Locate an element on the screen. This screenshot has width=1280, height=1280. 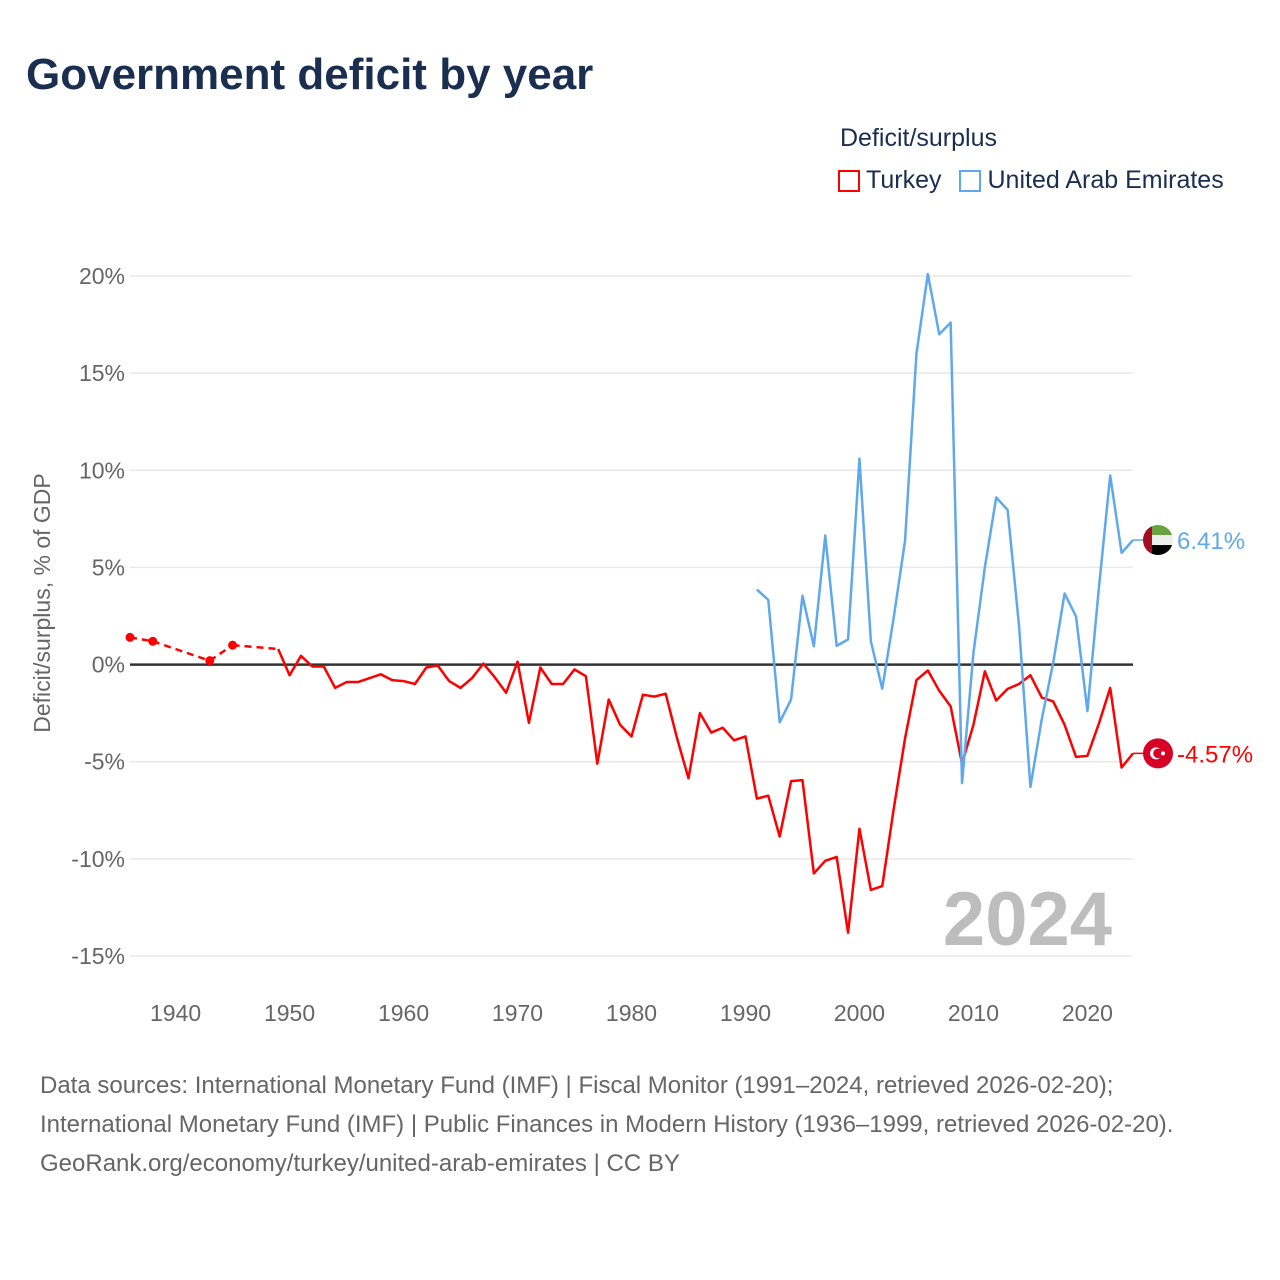
legend: Turkey United Arab Emirates is located at coordinates (1031, 180).